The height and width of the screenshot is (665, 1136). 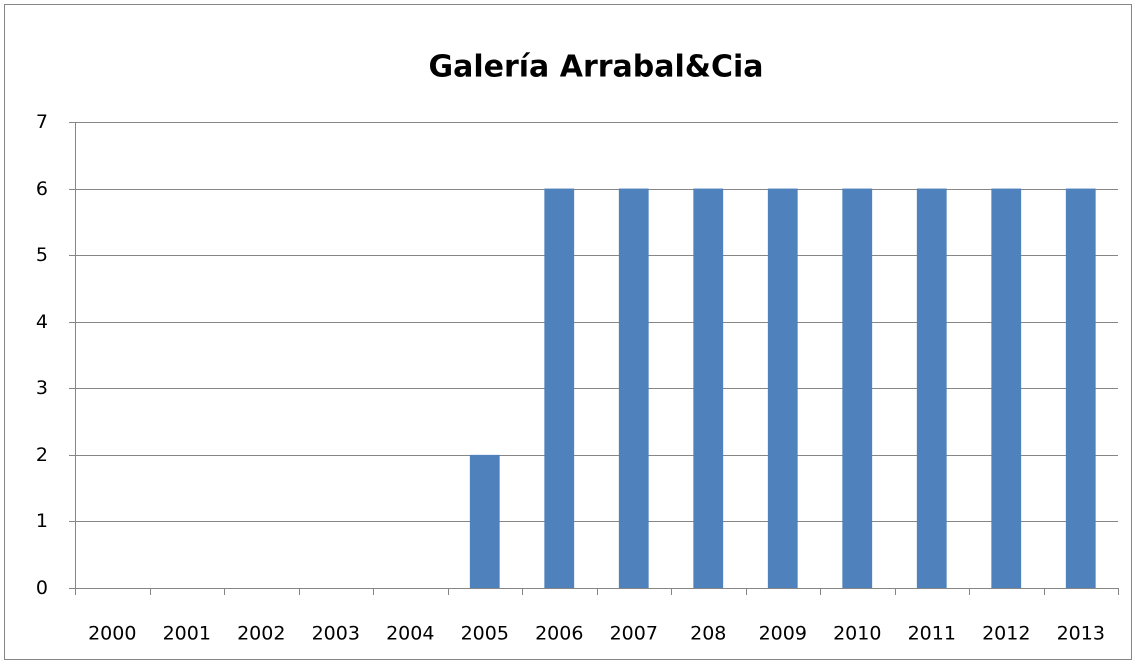 What do you see at coordinates (261, 634) in the screenshot?
I see `x-tick-label: 2002` at bounding box center [261, 634].